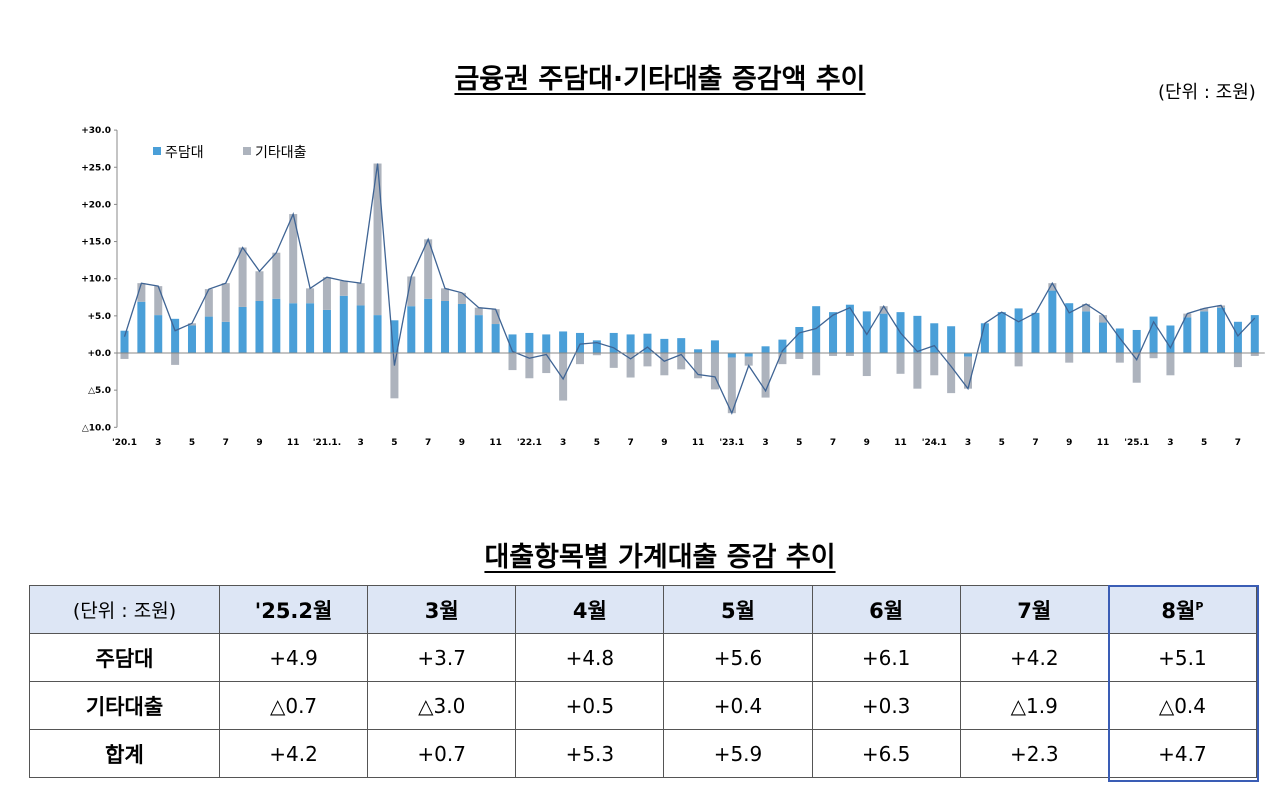 Image resolution: width=1280 pixels, height=799 pixels. What do you see at coordinates (660, 557) in the screenshot?
I see `table-title: 대출항목별 가계대출 증감 추이` at bounding box center [660, 557].